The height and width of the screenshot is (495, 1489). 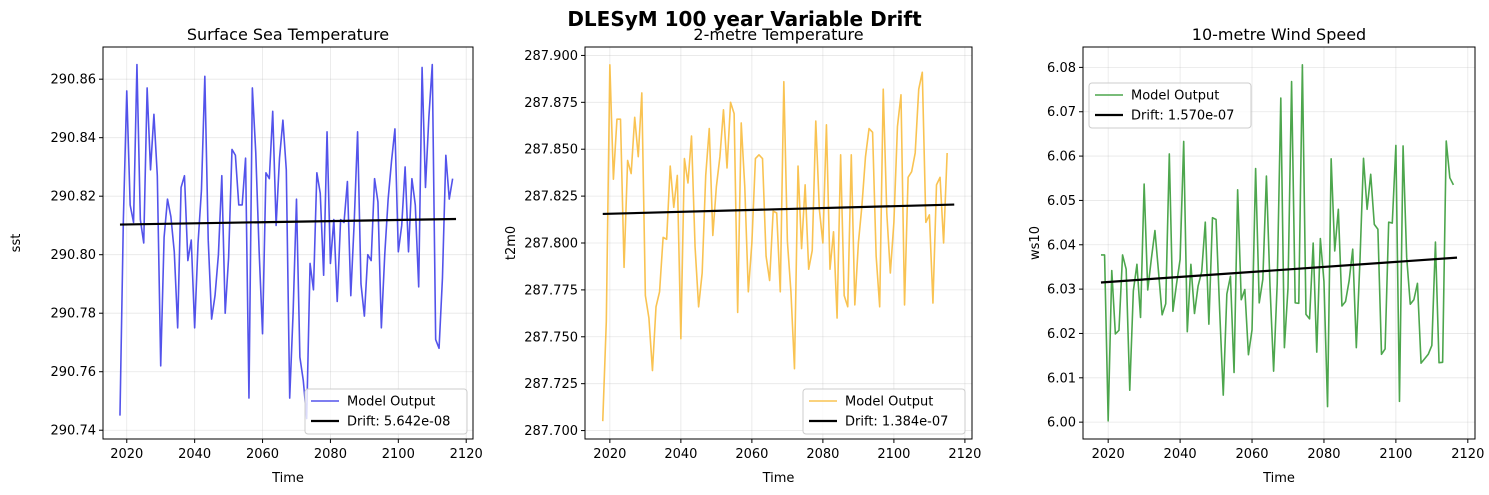 What do you see at coordinates (1061, 157) in the screenshot?
I see `y-tick-label: 6.06` at bounding box center [1061, 157].